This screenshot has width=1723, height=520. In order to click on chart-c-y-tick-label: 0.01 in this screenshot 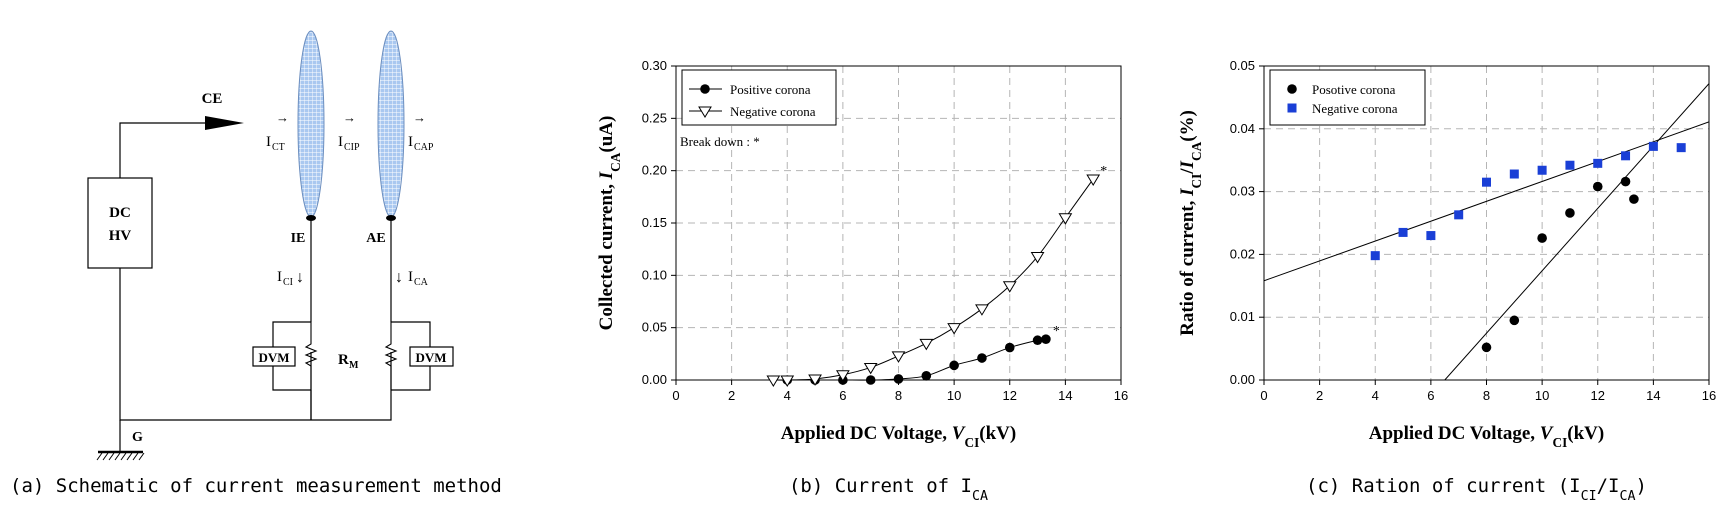, I will do `click(1242, 316)`.